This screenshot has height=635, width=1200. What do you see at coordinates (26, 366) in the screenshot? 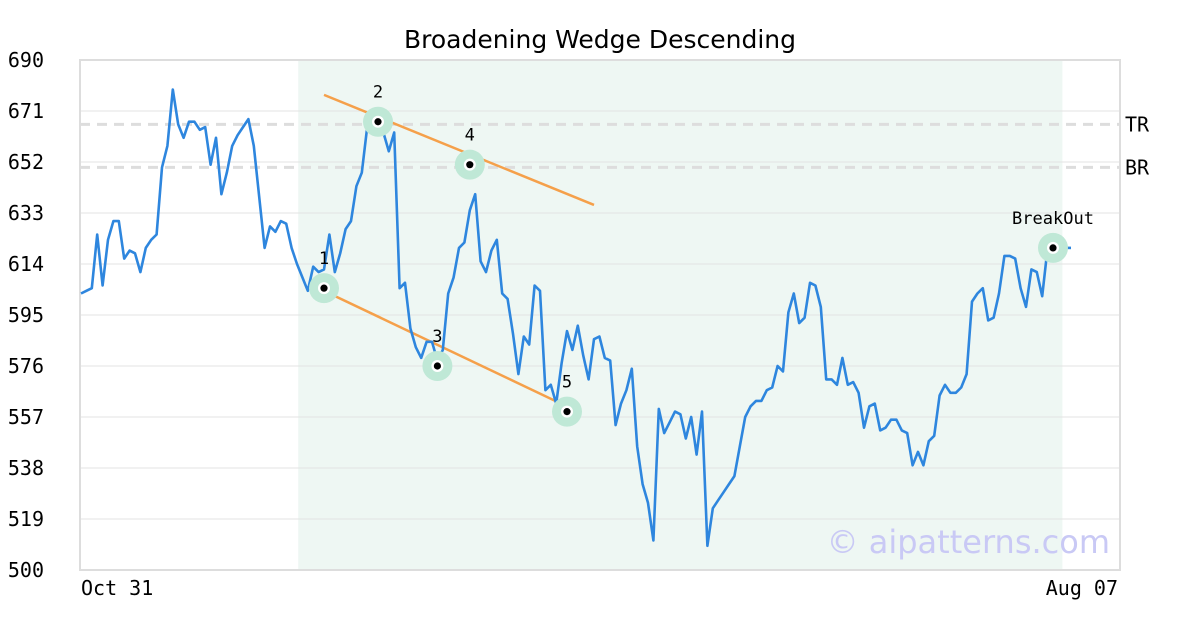
I see `y-tick-label: 576` at bounding box center [26, 366].